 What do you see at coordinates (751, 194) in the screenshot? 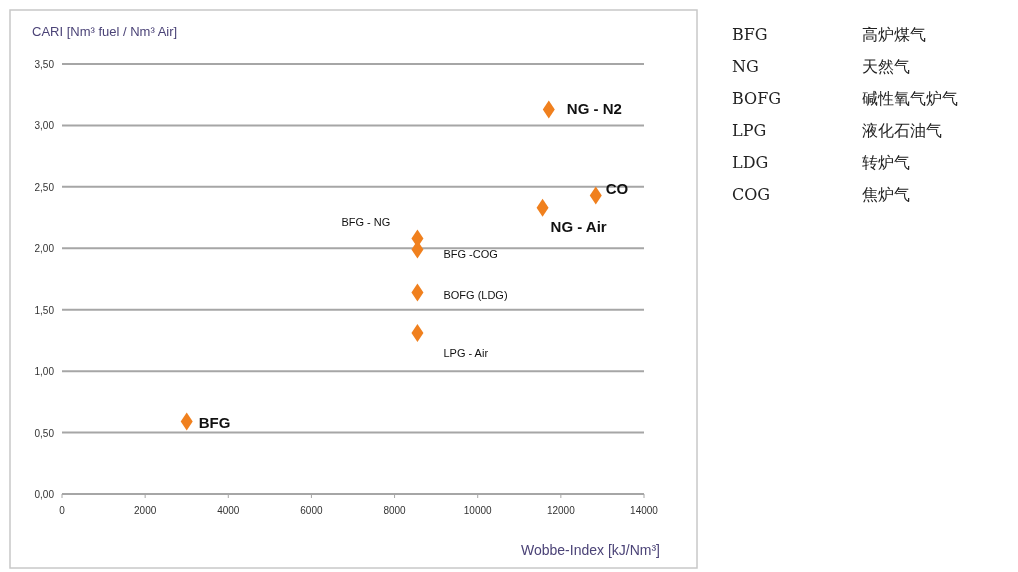
I see `text: COG` at bounding box center [751, 194].